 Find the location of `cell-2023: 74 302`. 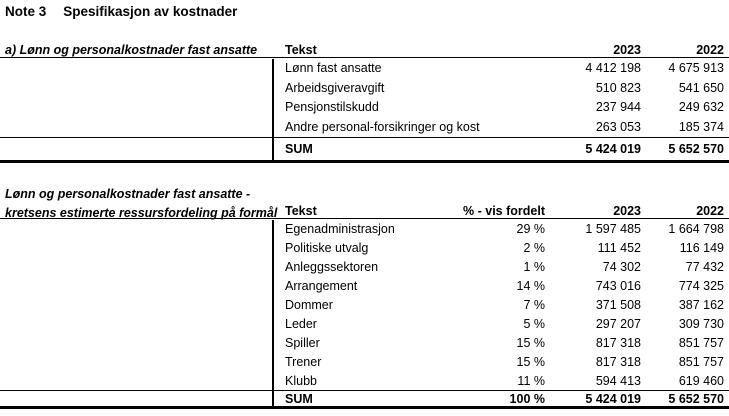

cell-2023: 74 302 is located at coordinates (621, 266).